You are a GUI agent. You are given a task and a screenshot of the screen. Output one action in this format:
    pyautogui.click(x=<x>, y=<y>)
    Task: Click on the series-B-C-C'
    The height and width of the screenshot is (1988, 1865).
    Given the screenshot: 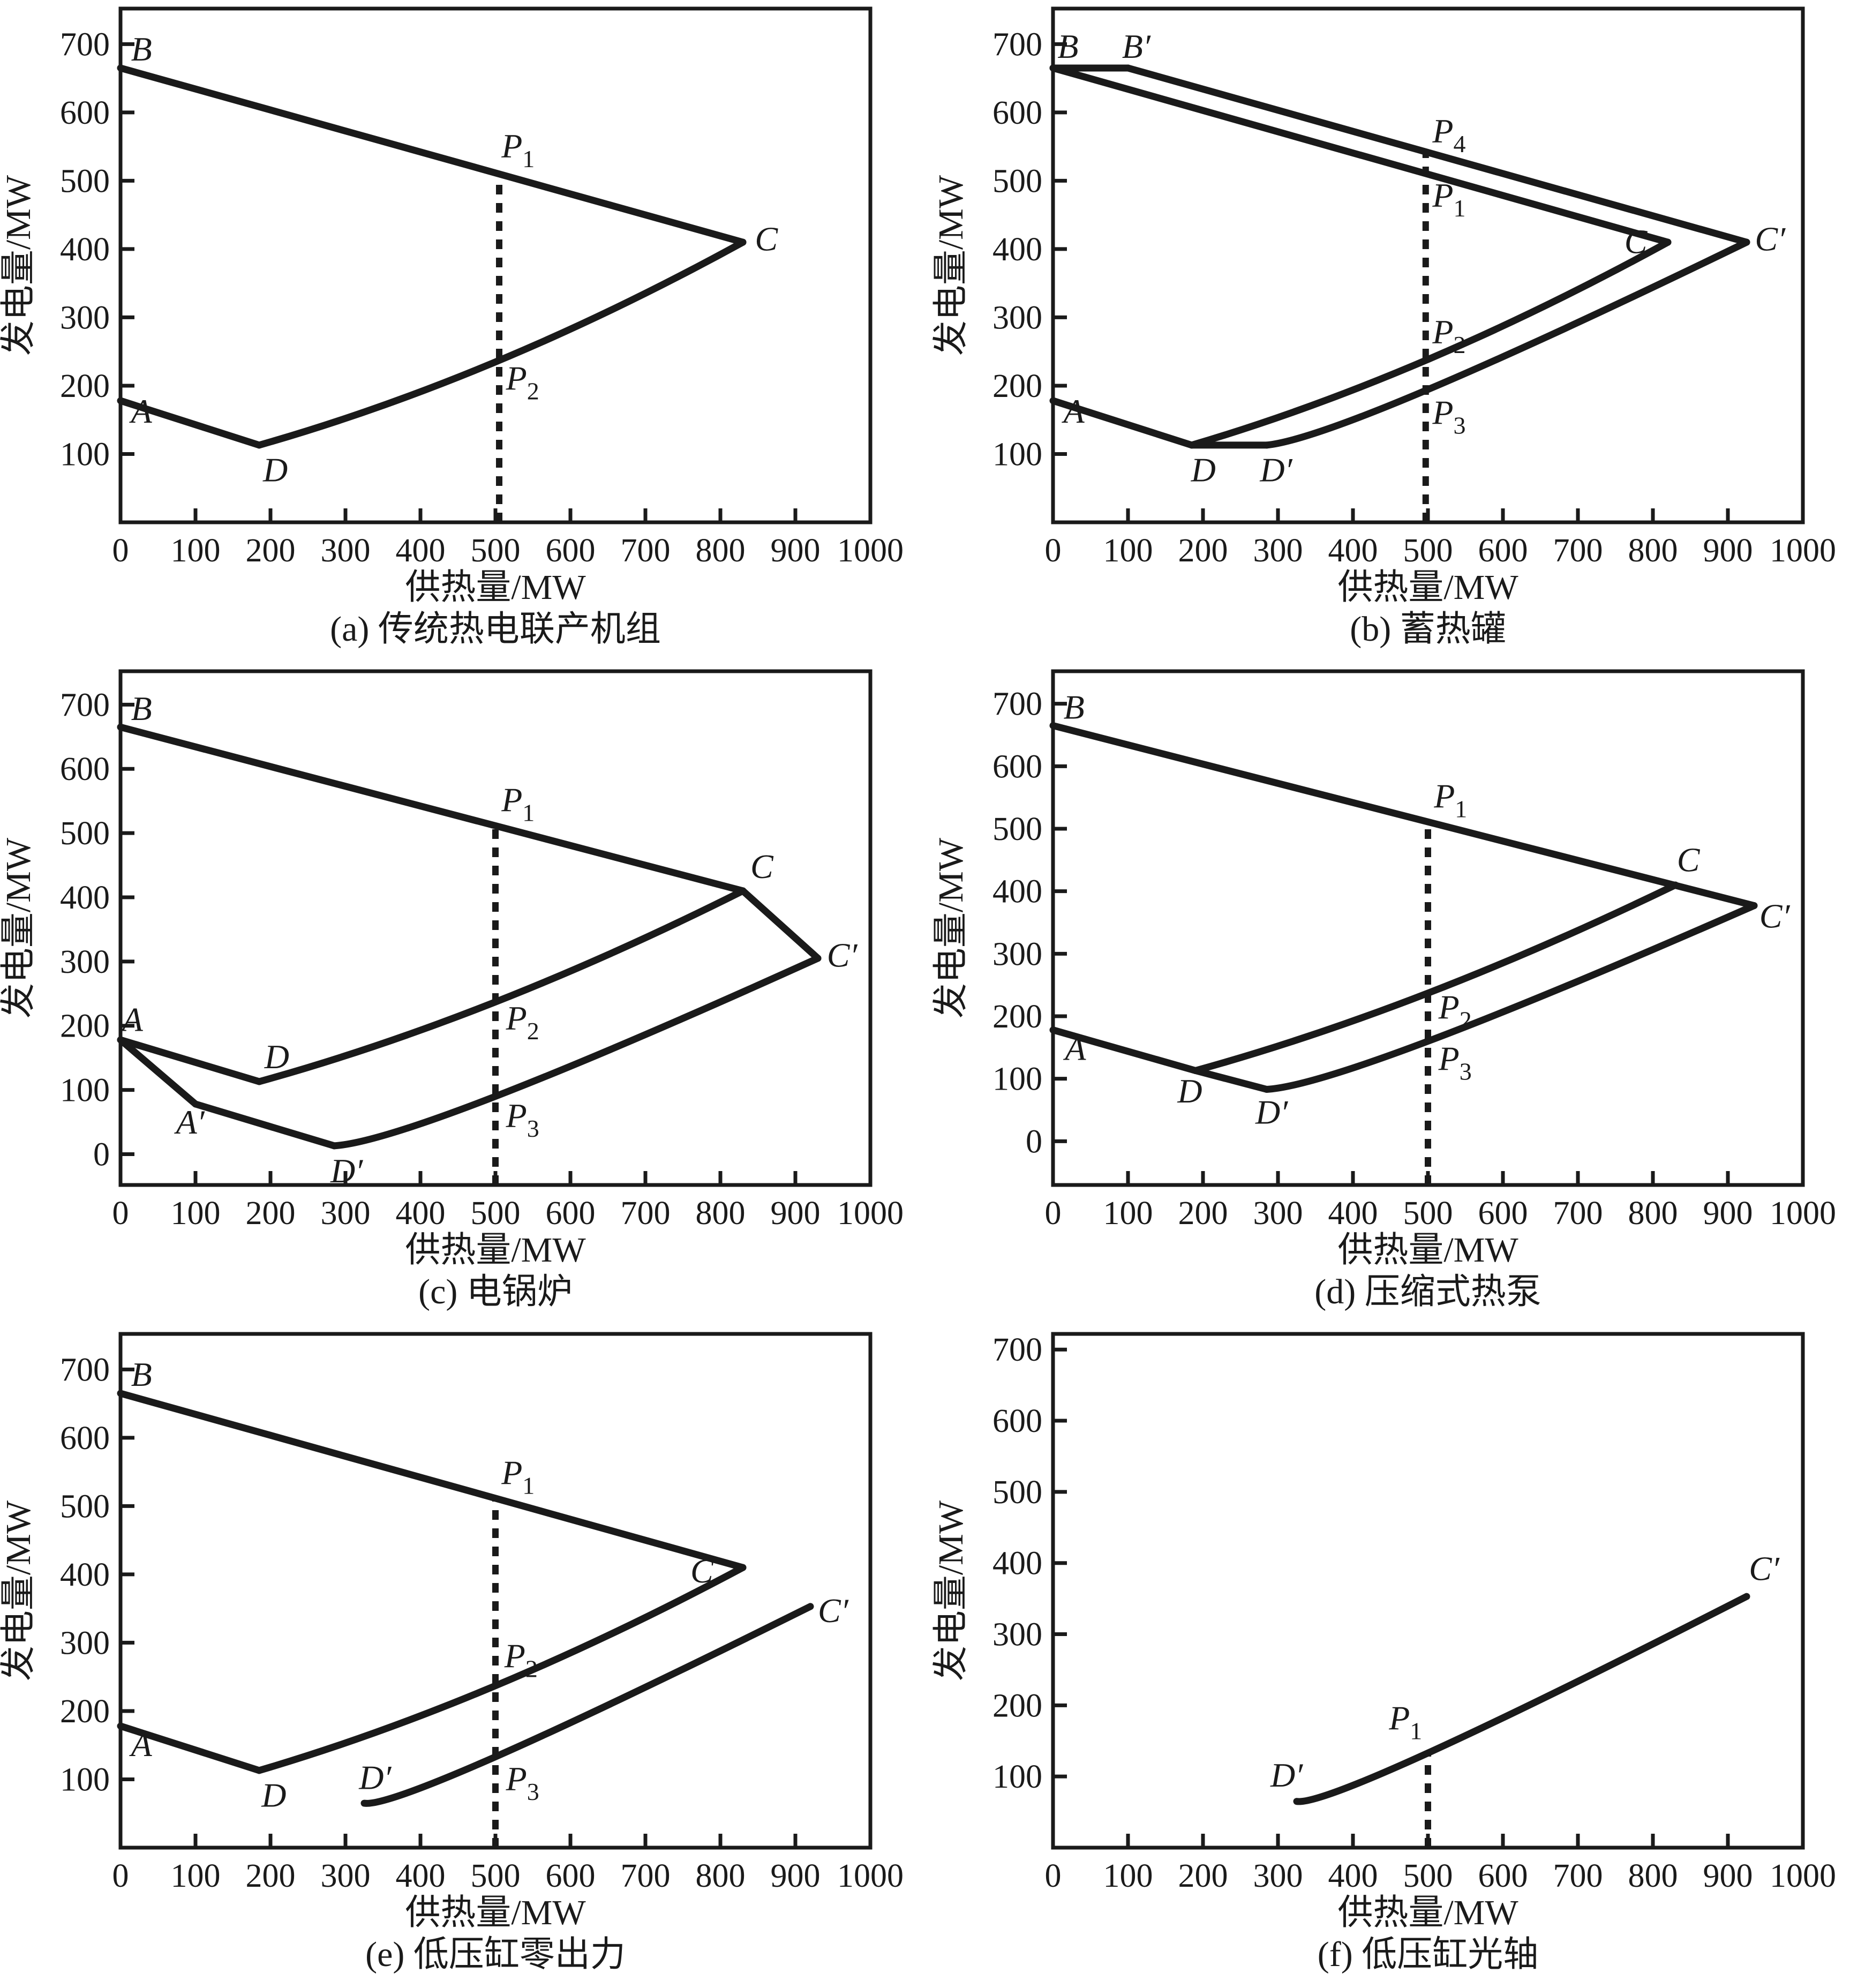 What is the action you would take?
    pyautogui.click(x=1403, y=815)
    